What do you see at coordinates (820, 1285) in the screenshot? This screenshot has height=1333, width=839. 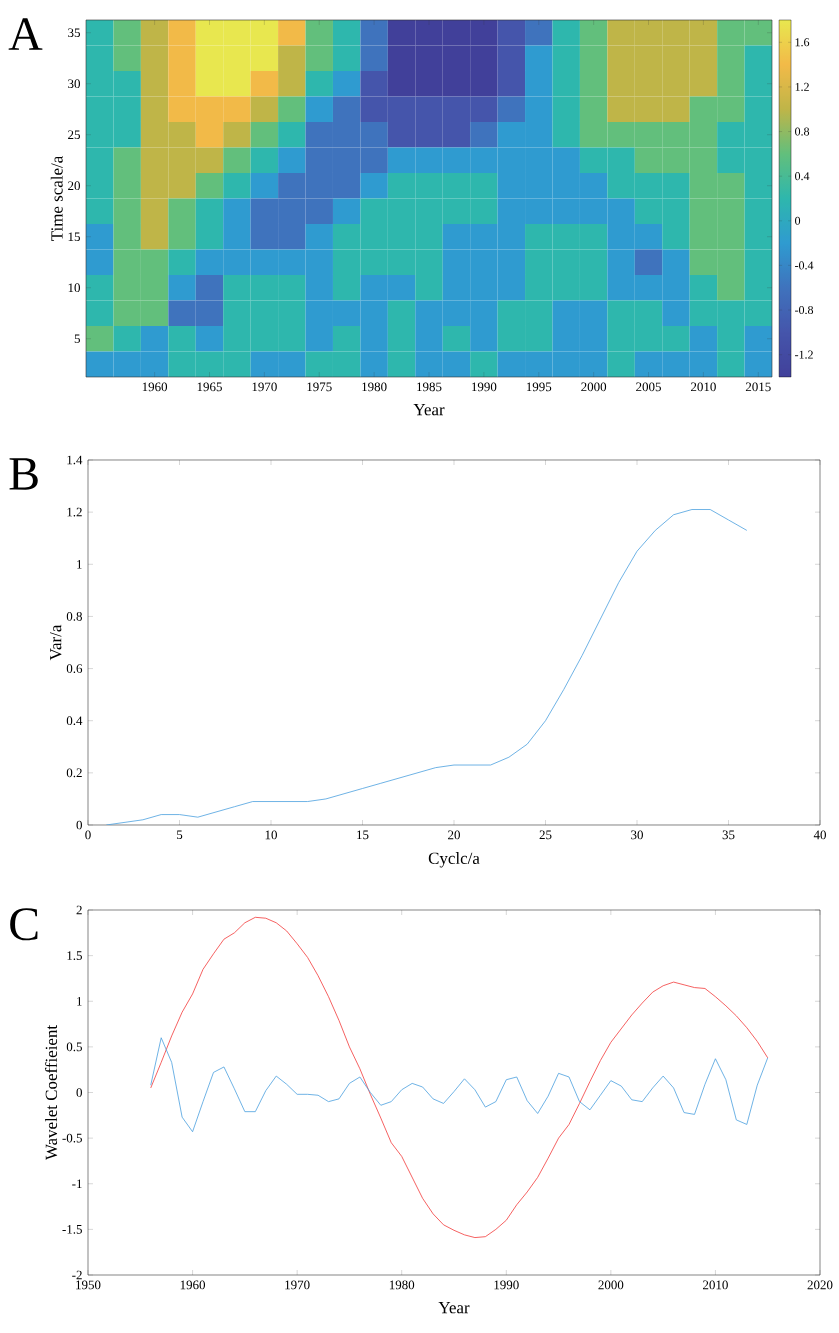 I see `x-tick-label: 2020` at bounding box center [820, 1285].